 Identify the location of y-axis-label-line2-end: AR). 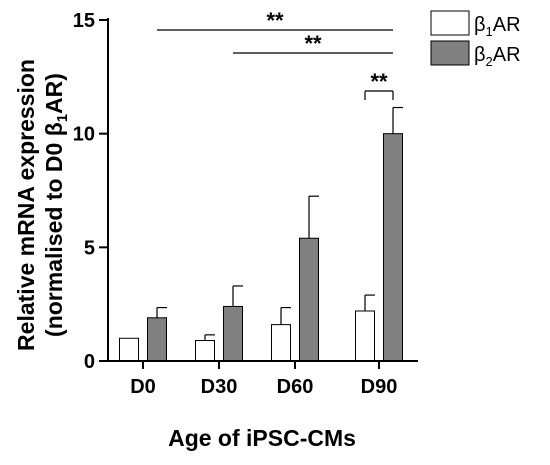
(54, 93).